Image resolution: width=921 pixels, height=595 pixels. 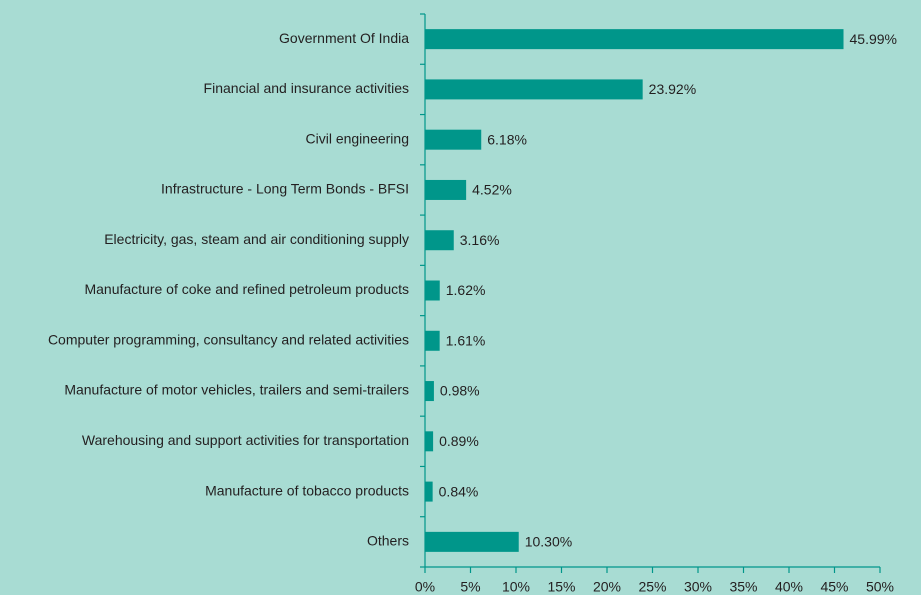 I want to click on value-label: 0.89%, so click(x=459, y=441).